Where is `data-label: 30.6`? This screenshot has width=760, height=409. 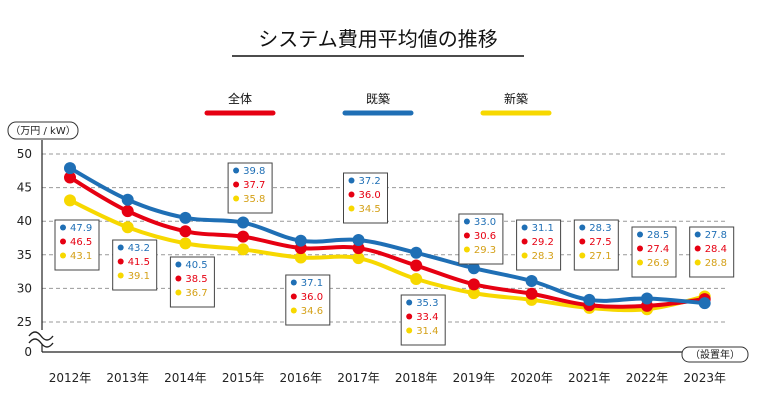 data-label: 30.6 is located at coordinates (485, 236).